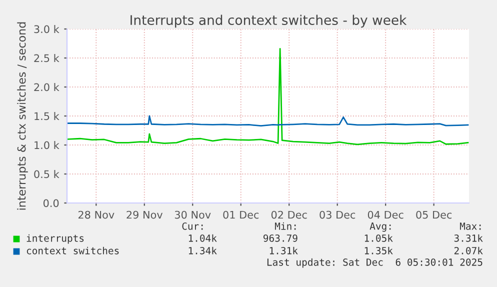 The width and height of the screenshot is (497, 287). Describe the element at coordinates (72, 250) in the screenshot. I see `legend-label: context switches` at that location.